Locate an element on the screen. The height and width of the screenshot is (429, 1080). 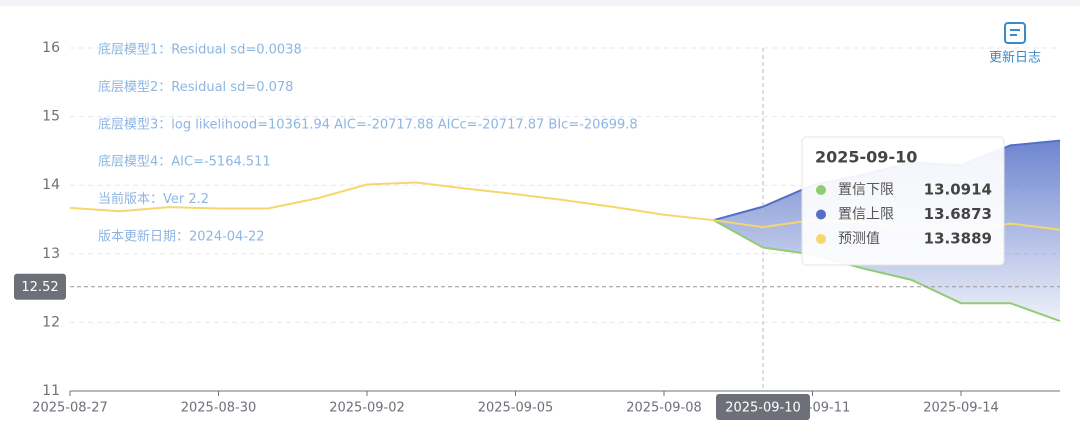
annotation: 底层模型2：Residual sd=0.078 is located at coordinates (195, 87).